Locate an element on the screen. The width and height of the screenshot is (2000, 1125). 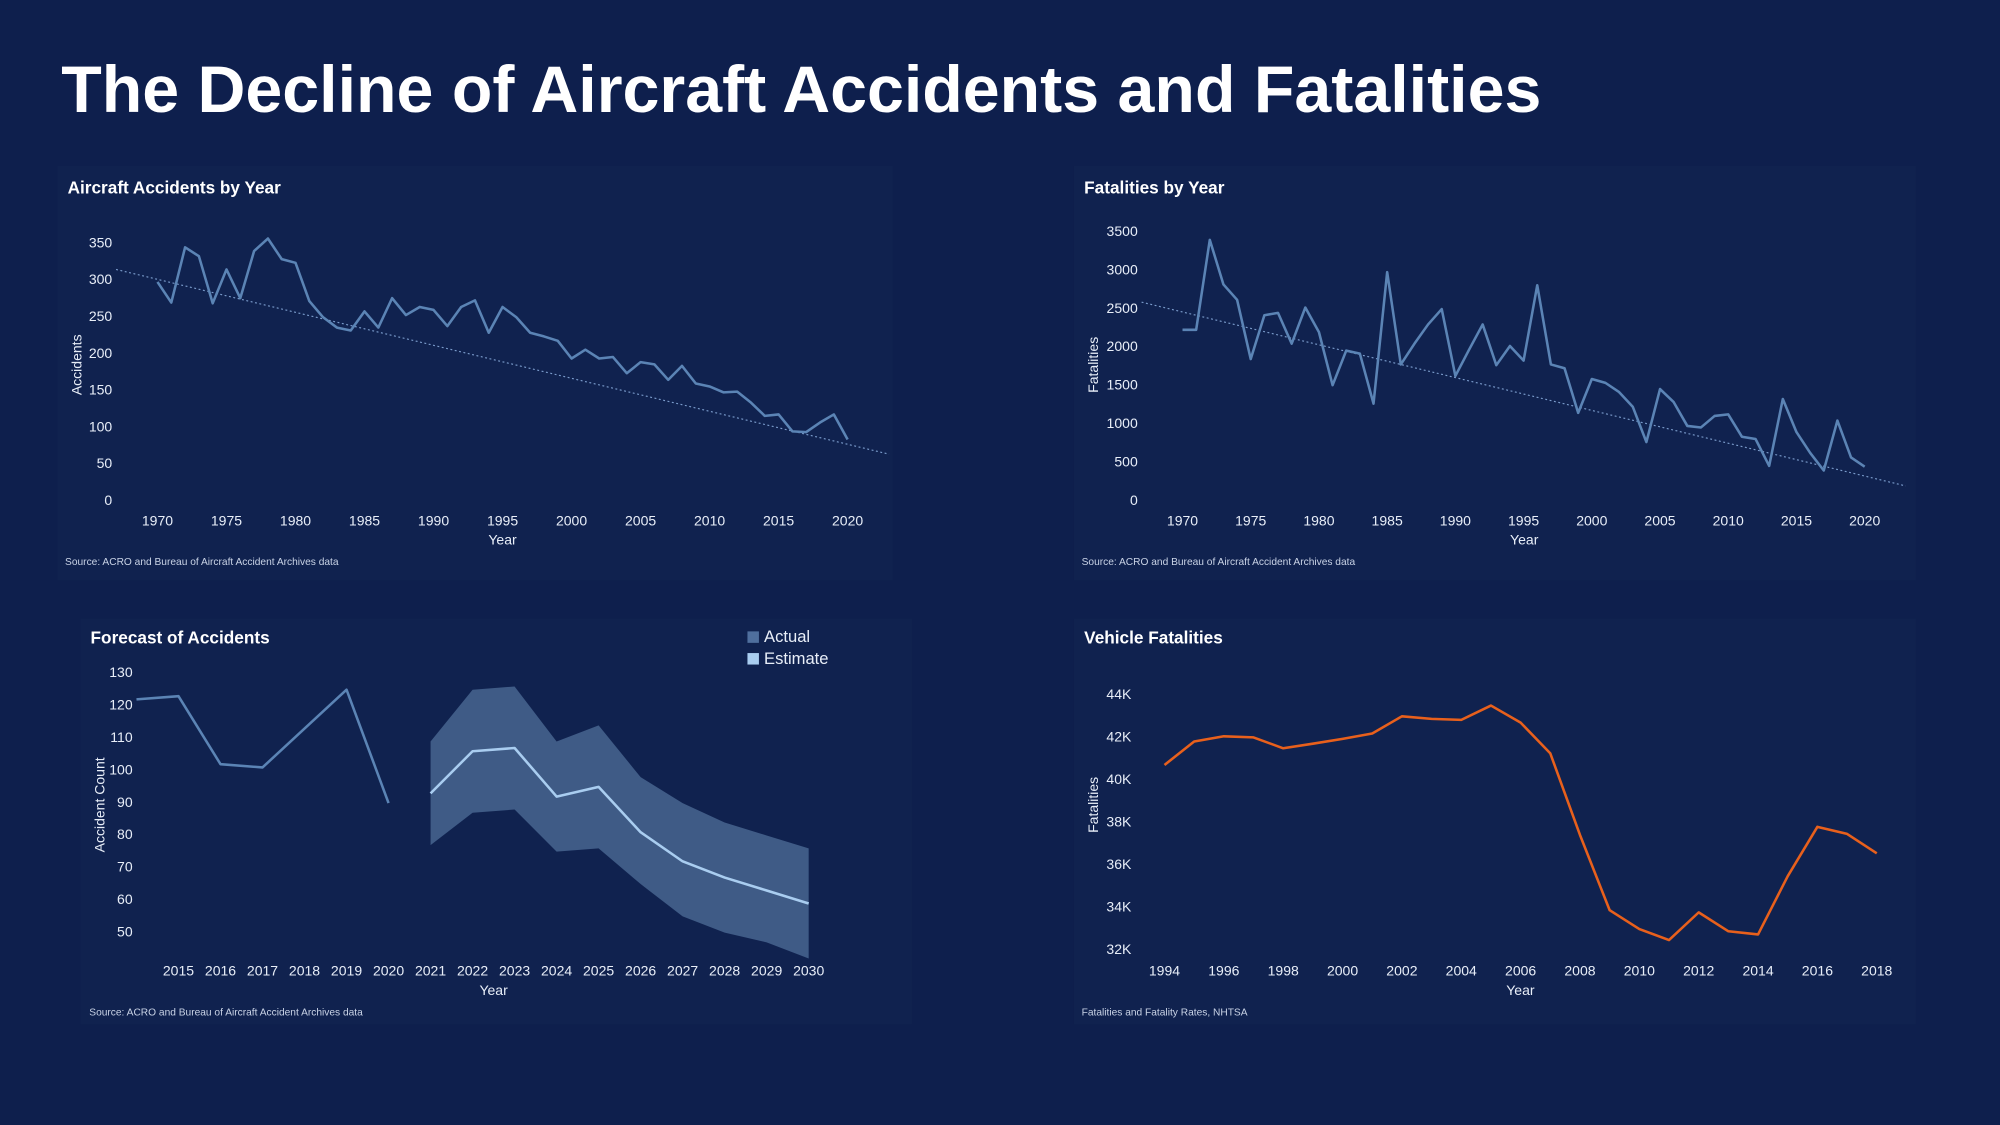
y-tick-label: 0 is located at coordinates (1134, 500).